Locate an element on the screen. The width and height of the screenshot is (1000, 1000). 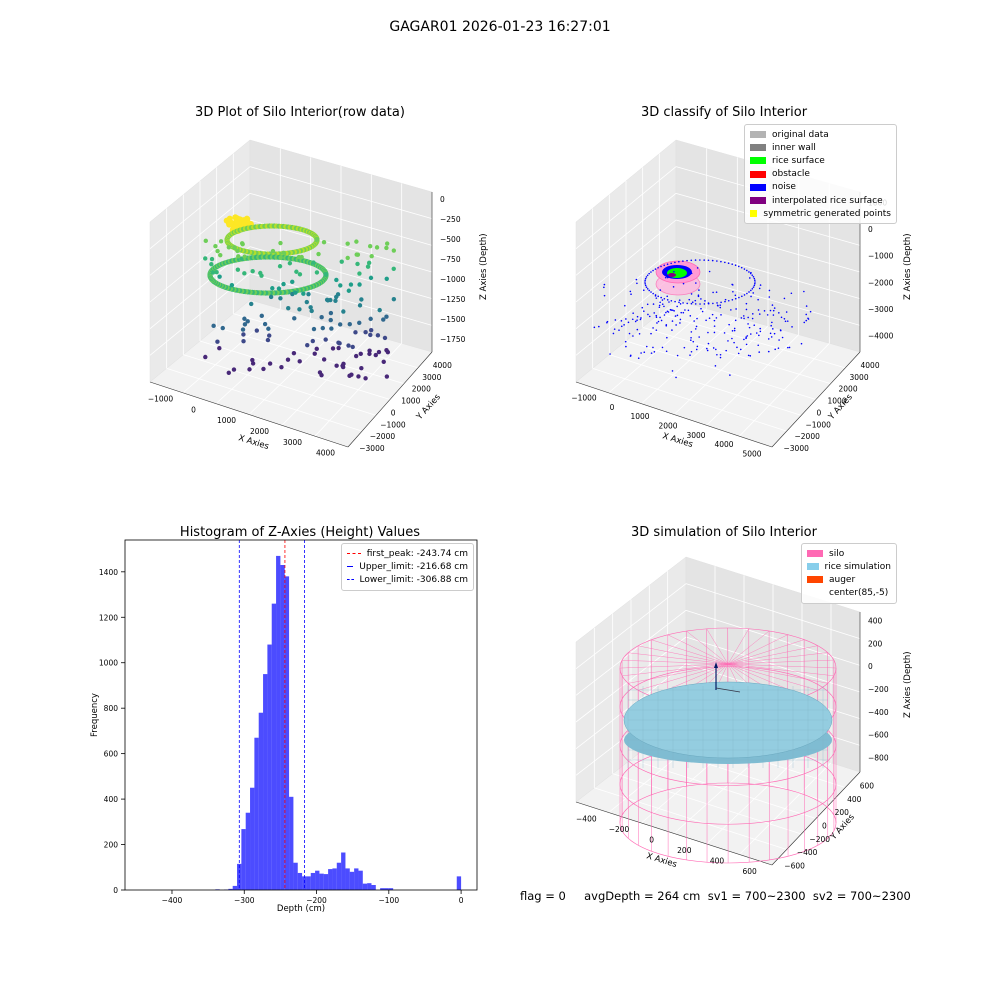
x-tick-label: 2000 is located at coordinates (259, 431).